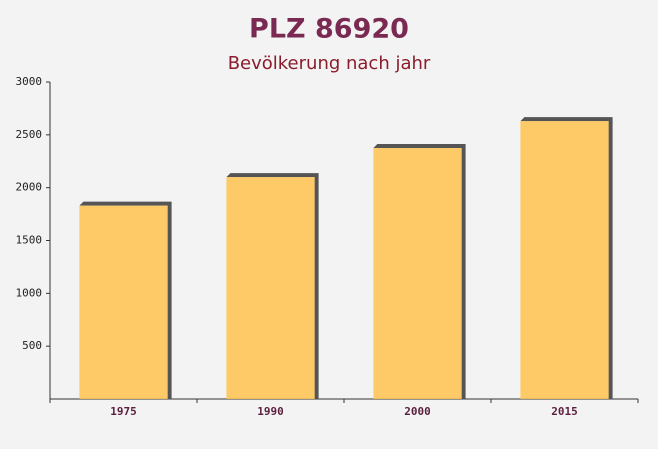 The height and width of the screenshot is (449, 658). What do you see at coordinates (270, 411) in the screenshot?
I see `x-tick-label: 1990` at bounding box center [270, 411].